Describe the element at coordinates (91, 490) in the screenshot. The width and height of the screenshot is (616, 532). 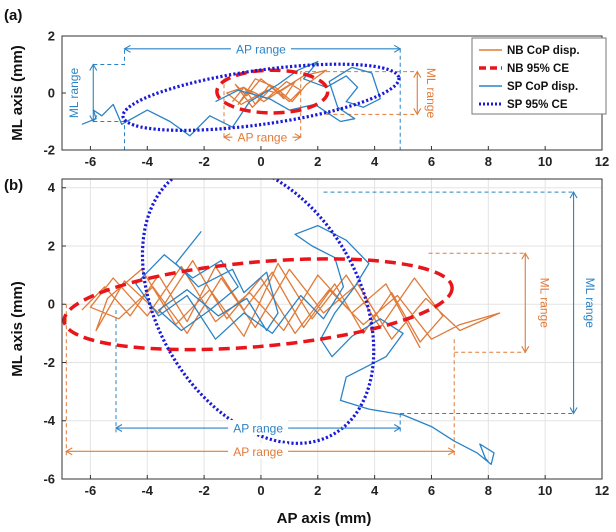
I see `panel-b-x-tick-label: -6` at that location.